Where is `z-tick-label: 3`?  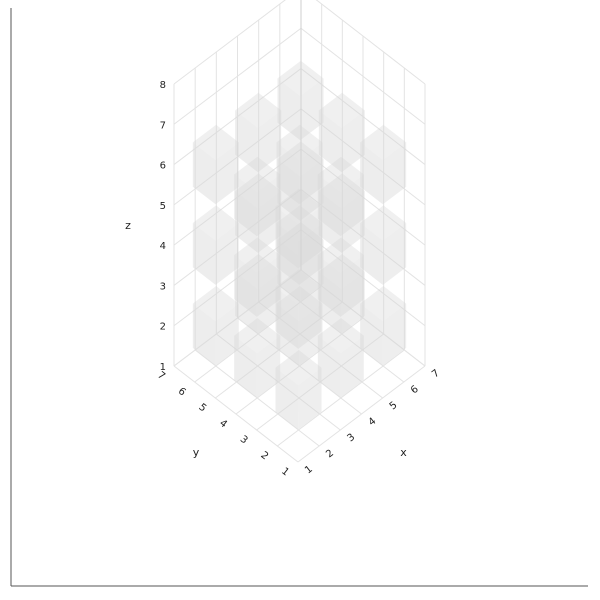
z-tick-label: 3 is located at coordinates (163, 286).